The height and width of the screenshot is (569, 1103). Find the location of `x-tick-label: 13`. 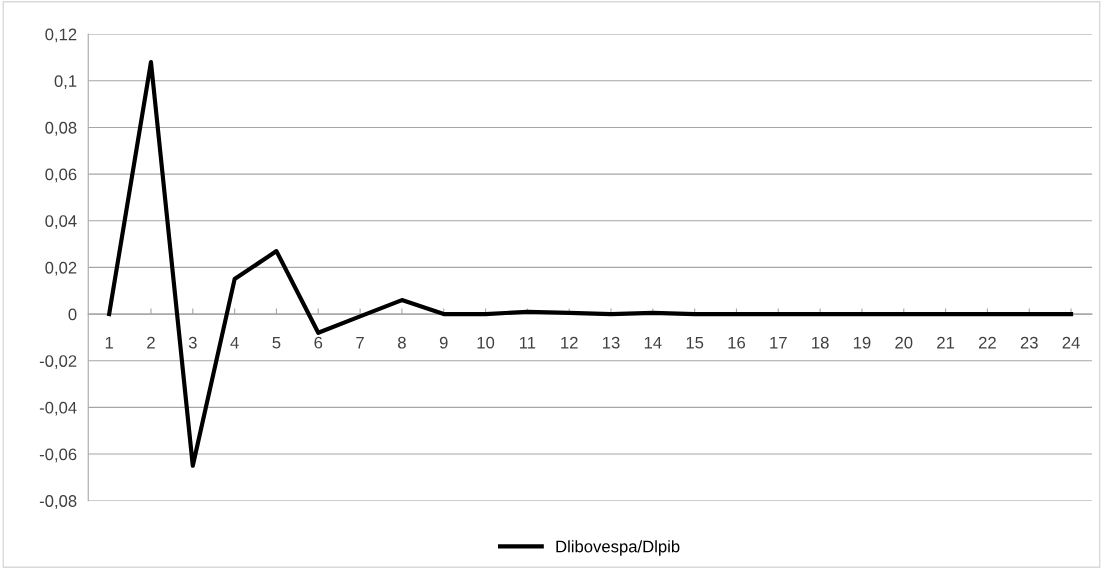

x-tick-label: 13 is located at coordinates (611, 342).